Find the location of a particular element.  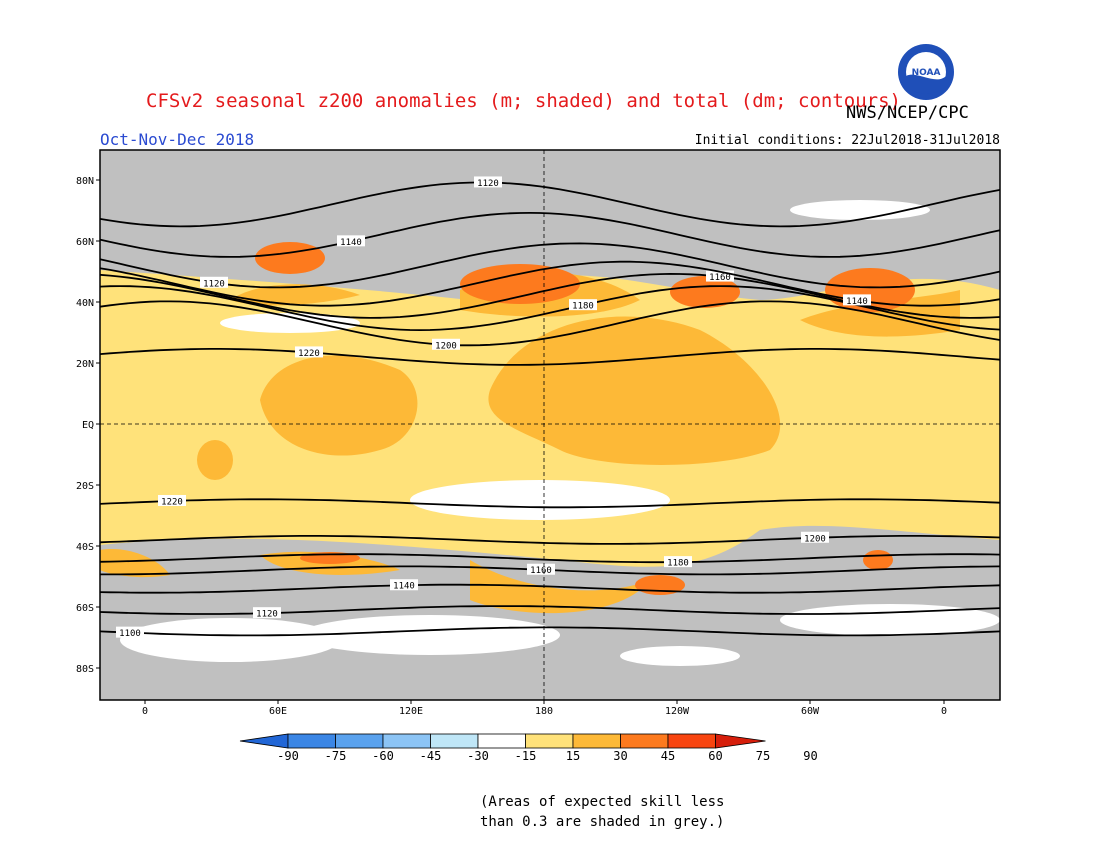

season-label: Oct-Nov-Dec 2018 is located at coordinates (177, 139).